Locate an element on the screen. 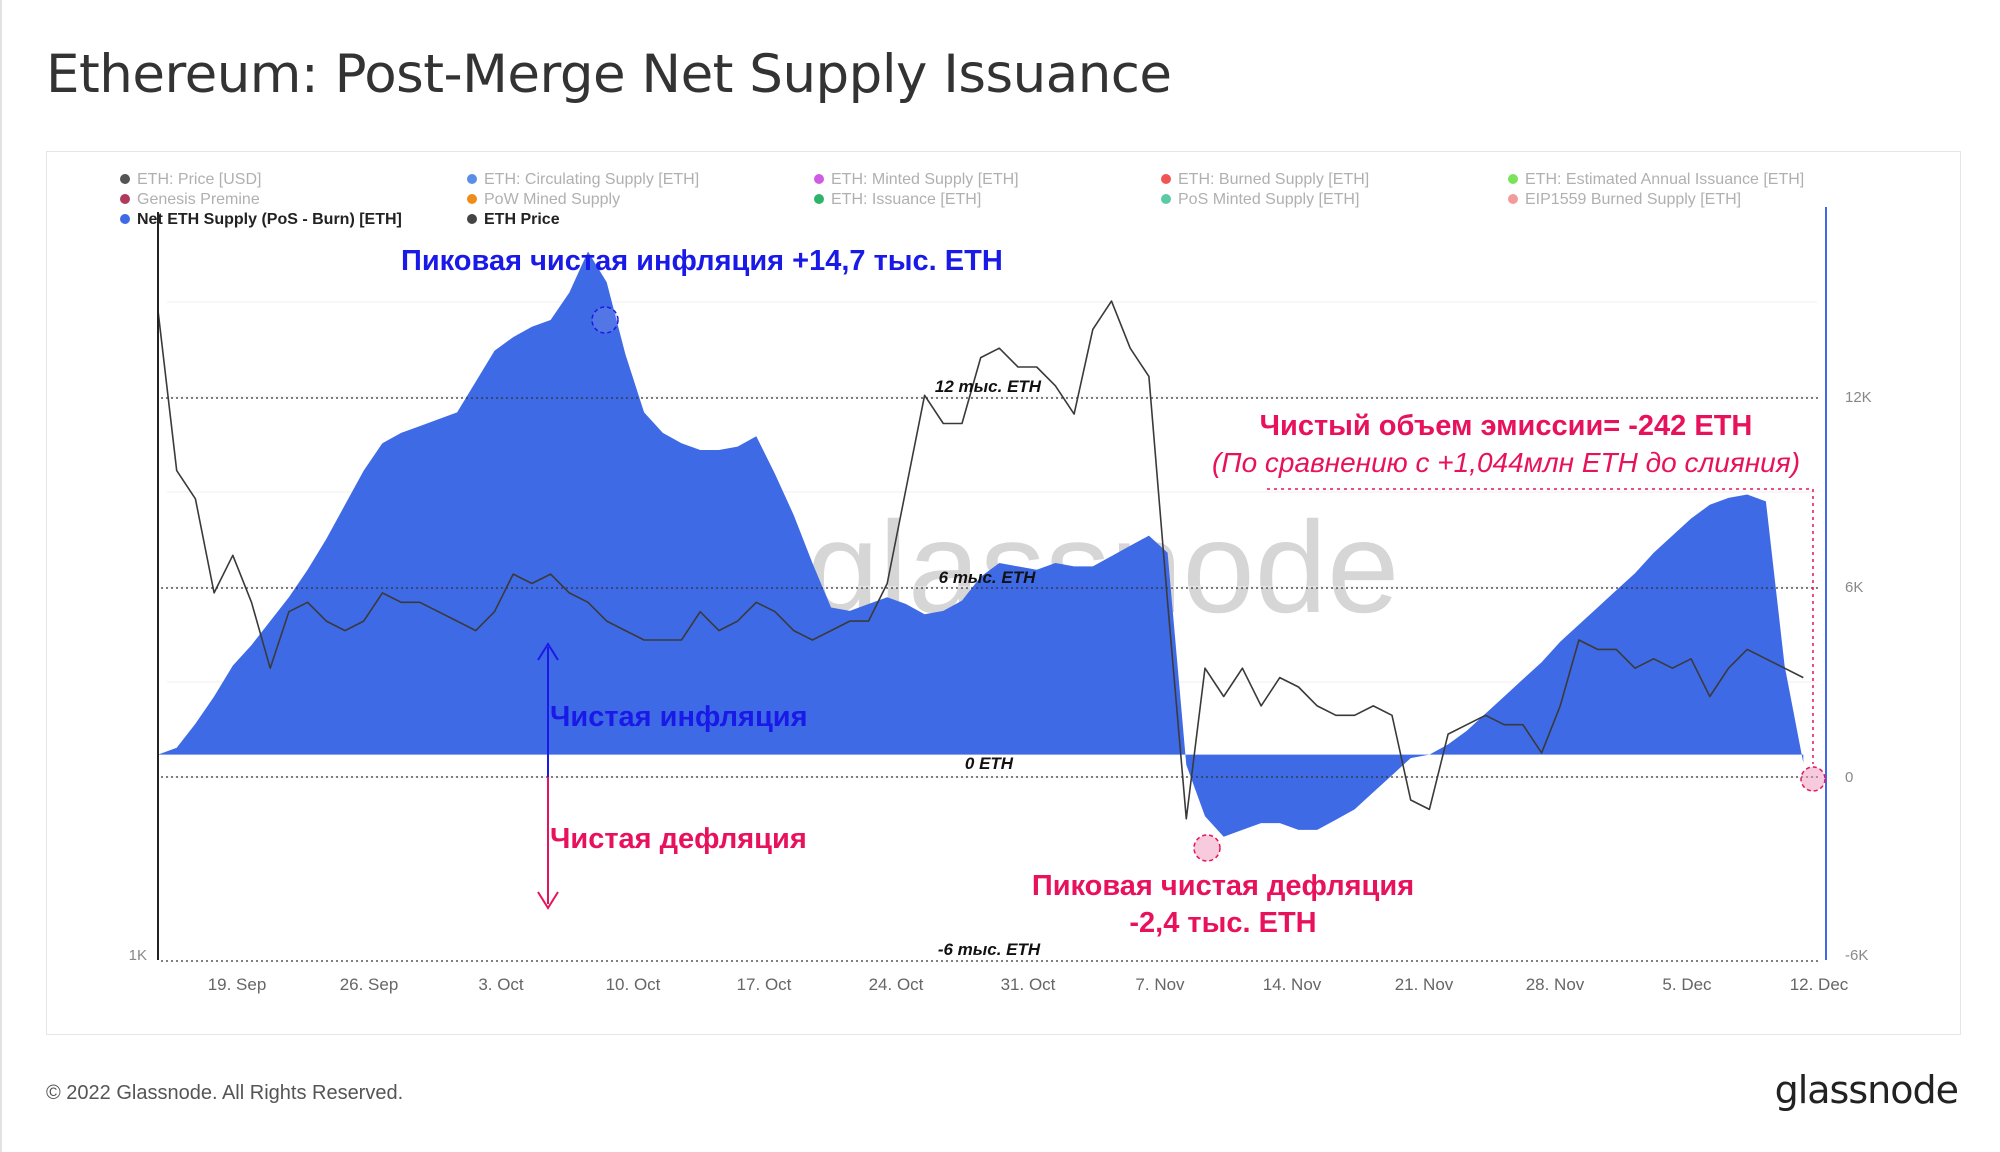 The height and width of the screenshot is (1152, 2000). x-tick: 31. Oct is located at coordinates (1028, 984).